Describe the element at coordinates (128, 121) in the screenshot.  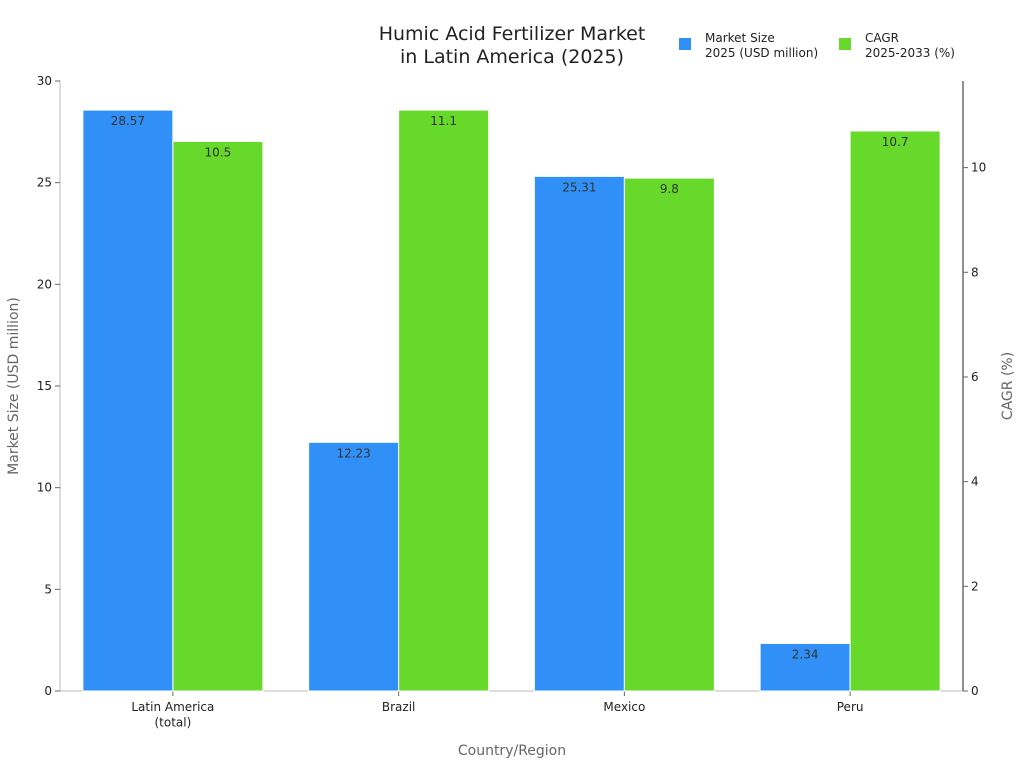
I see `value-label: 28.57` at that location.